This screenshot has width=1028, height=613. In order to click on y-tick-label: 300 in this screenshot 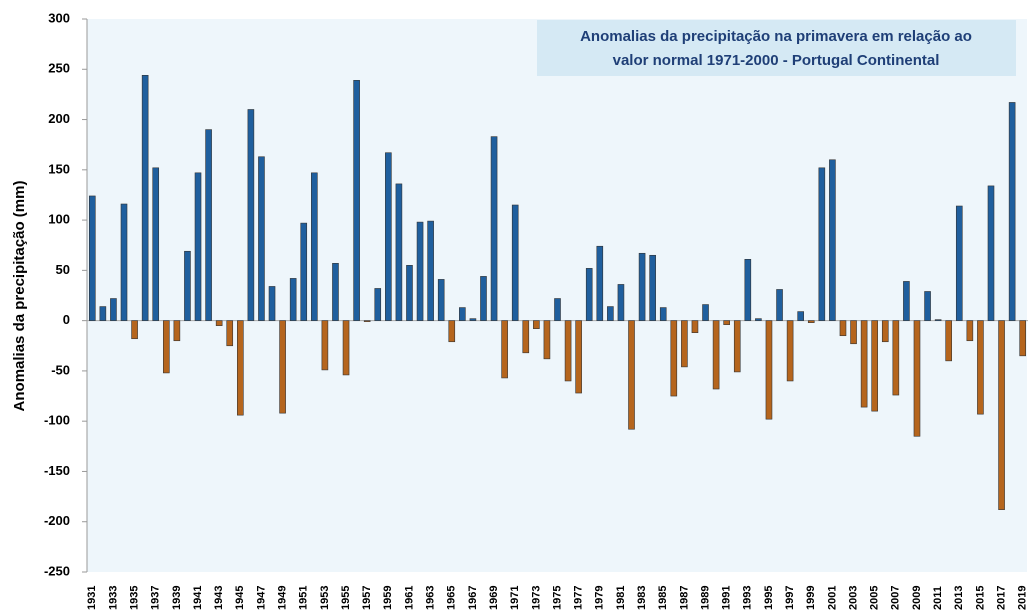, I will do `click(59, 17)`.